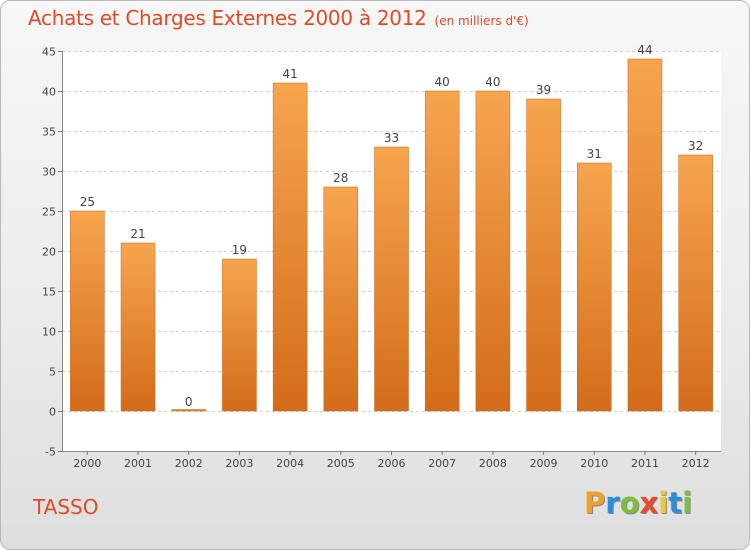 This screenshot has height=550, width=750. I want to click on x-tick-label: 2003, so click(239, 463).